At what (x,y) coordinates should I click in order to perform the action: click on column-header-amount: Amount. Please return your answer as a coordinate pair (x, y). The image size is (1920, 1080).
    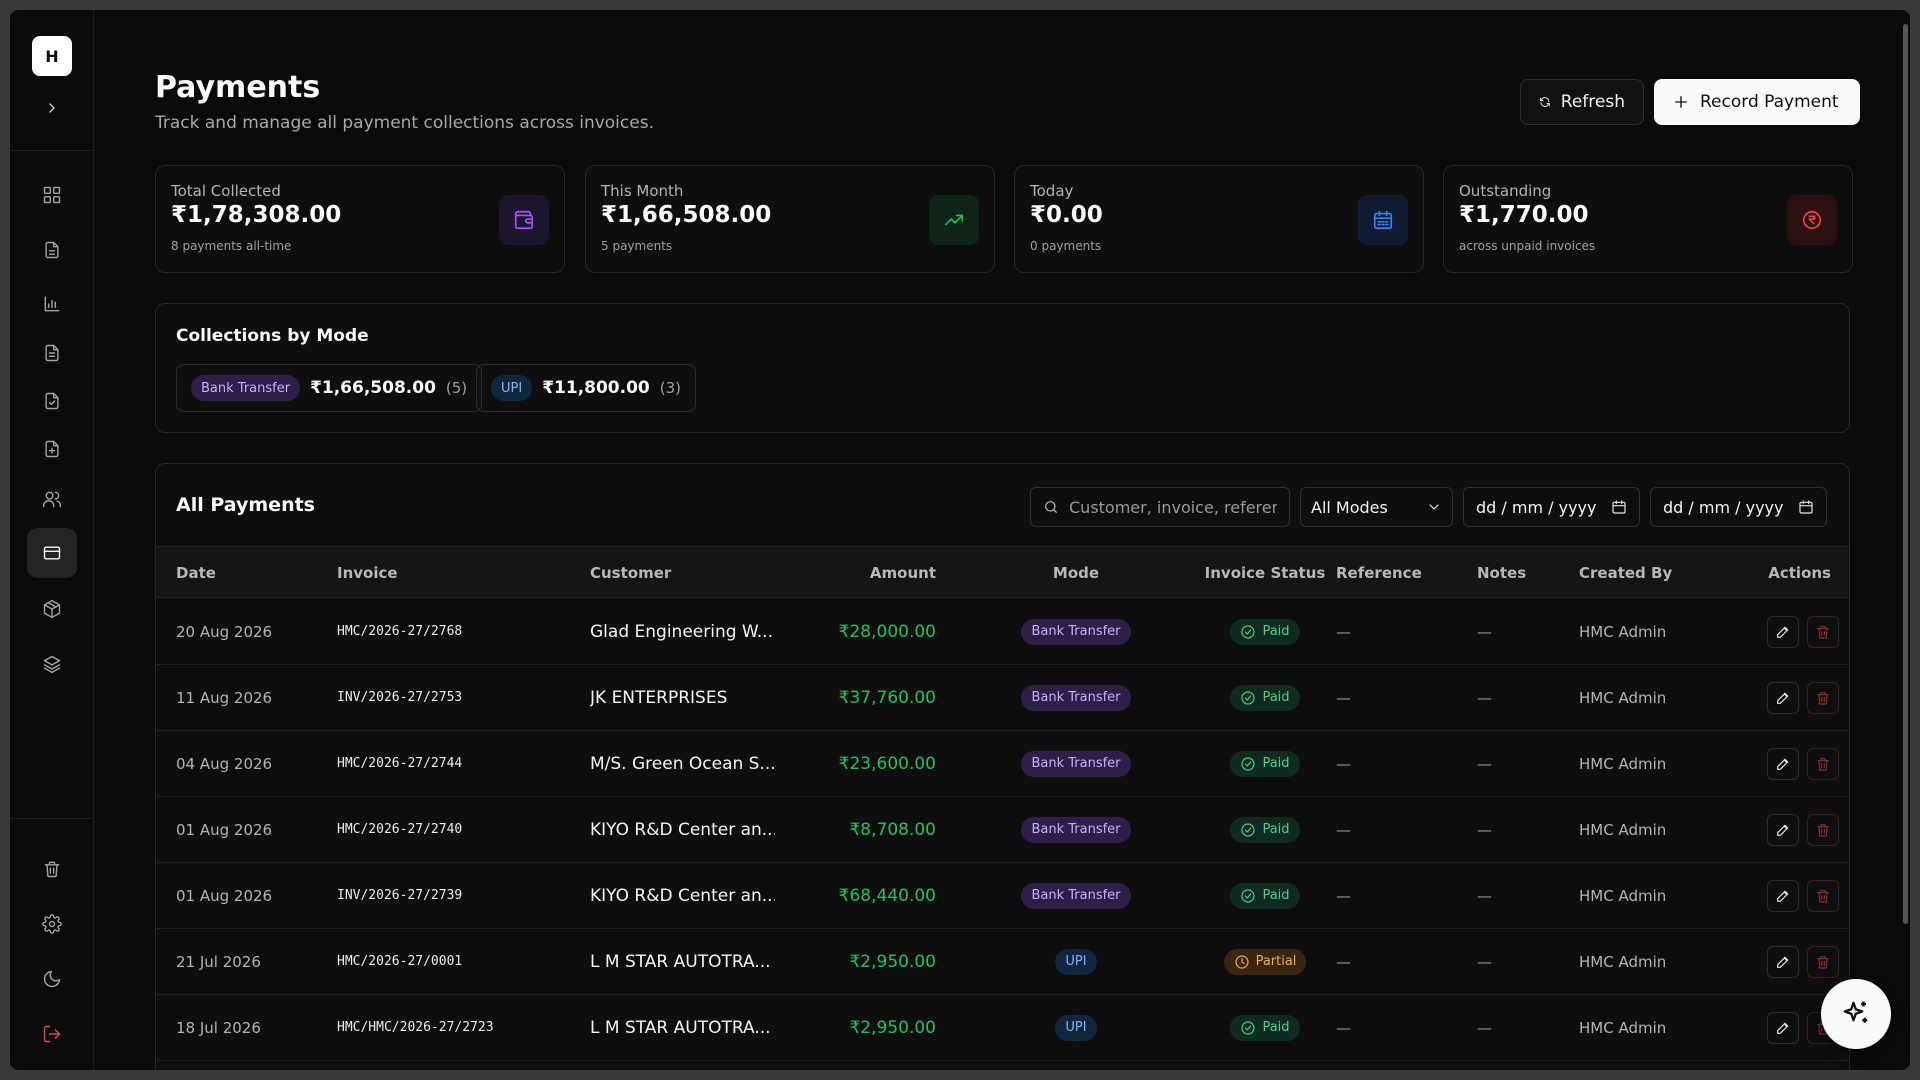
    Looking at the image, I should click on (902, 573).